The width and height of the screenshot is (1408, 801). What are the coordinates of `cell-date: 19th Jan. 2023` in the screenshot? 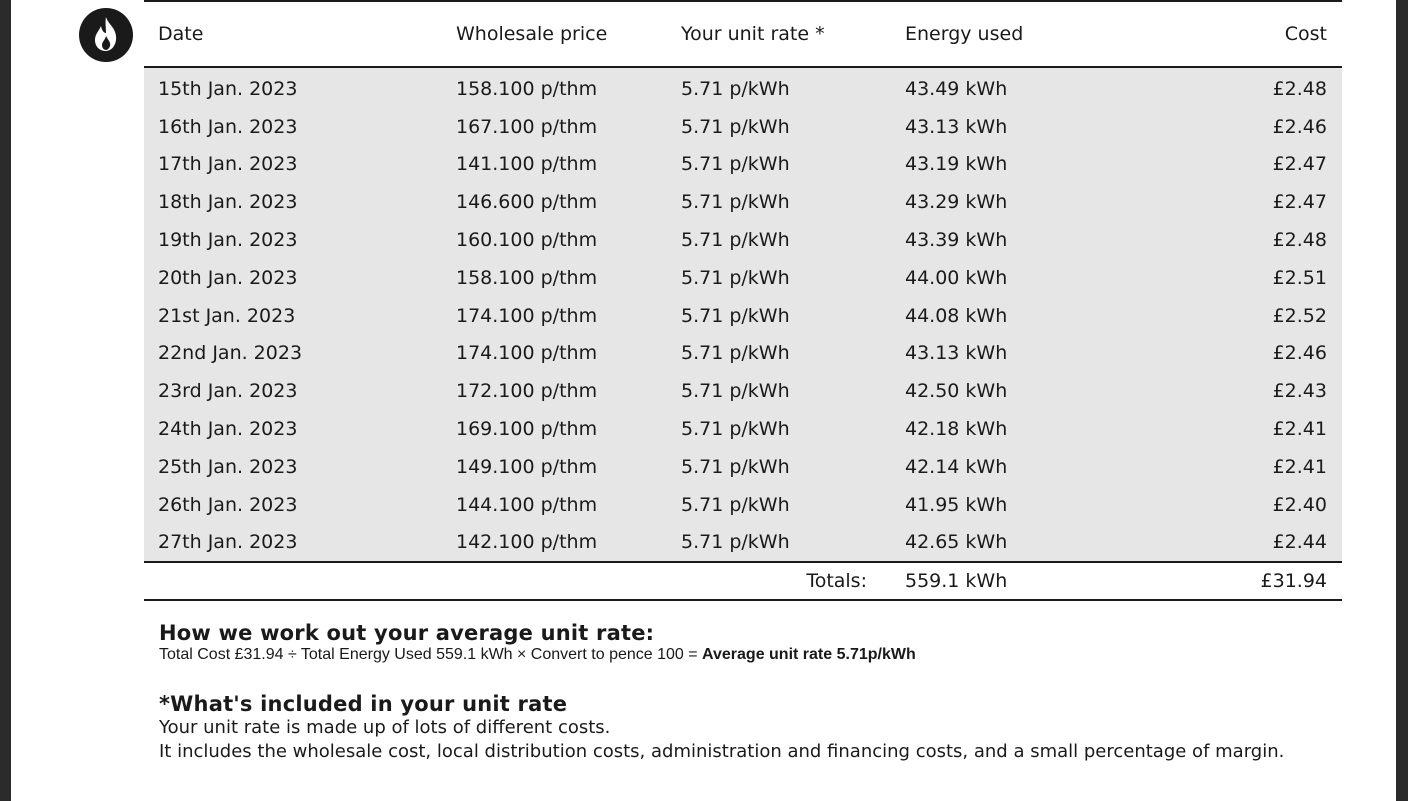 It's located at (228, 240).